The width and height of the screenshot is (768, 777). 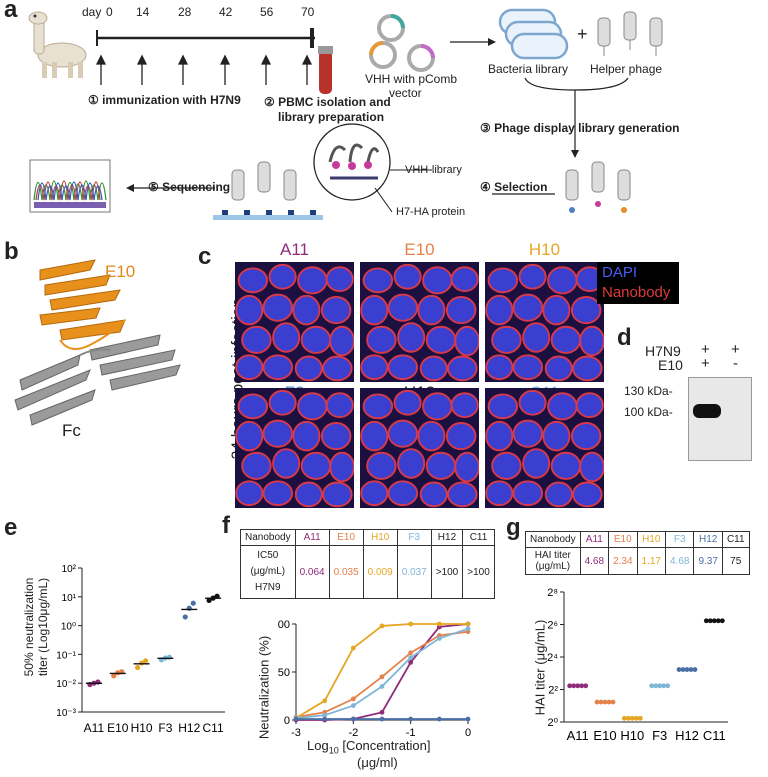 What do you see at coordinates (414, 537) in the screenshot?
I see `f-header-f3: F3` at bounding box center [414, 537].